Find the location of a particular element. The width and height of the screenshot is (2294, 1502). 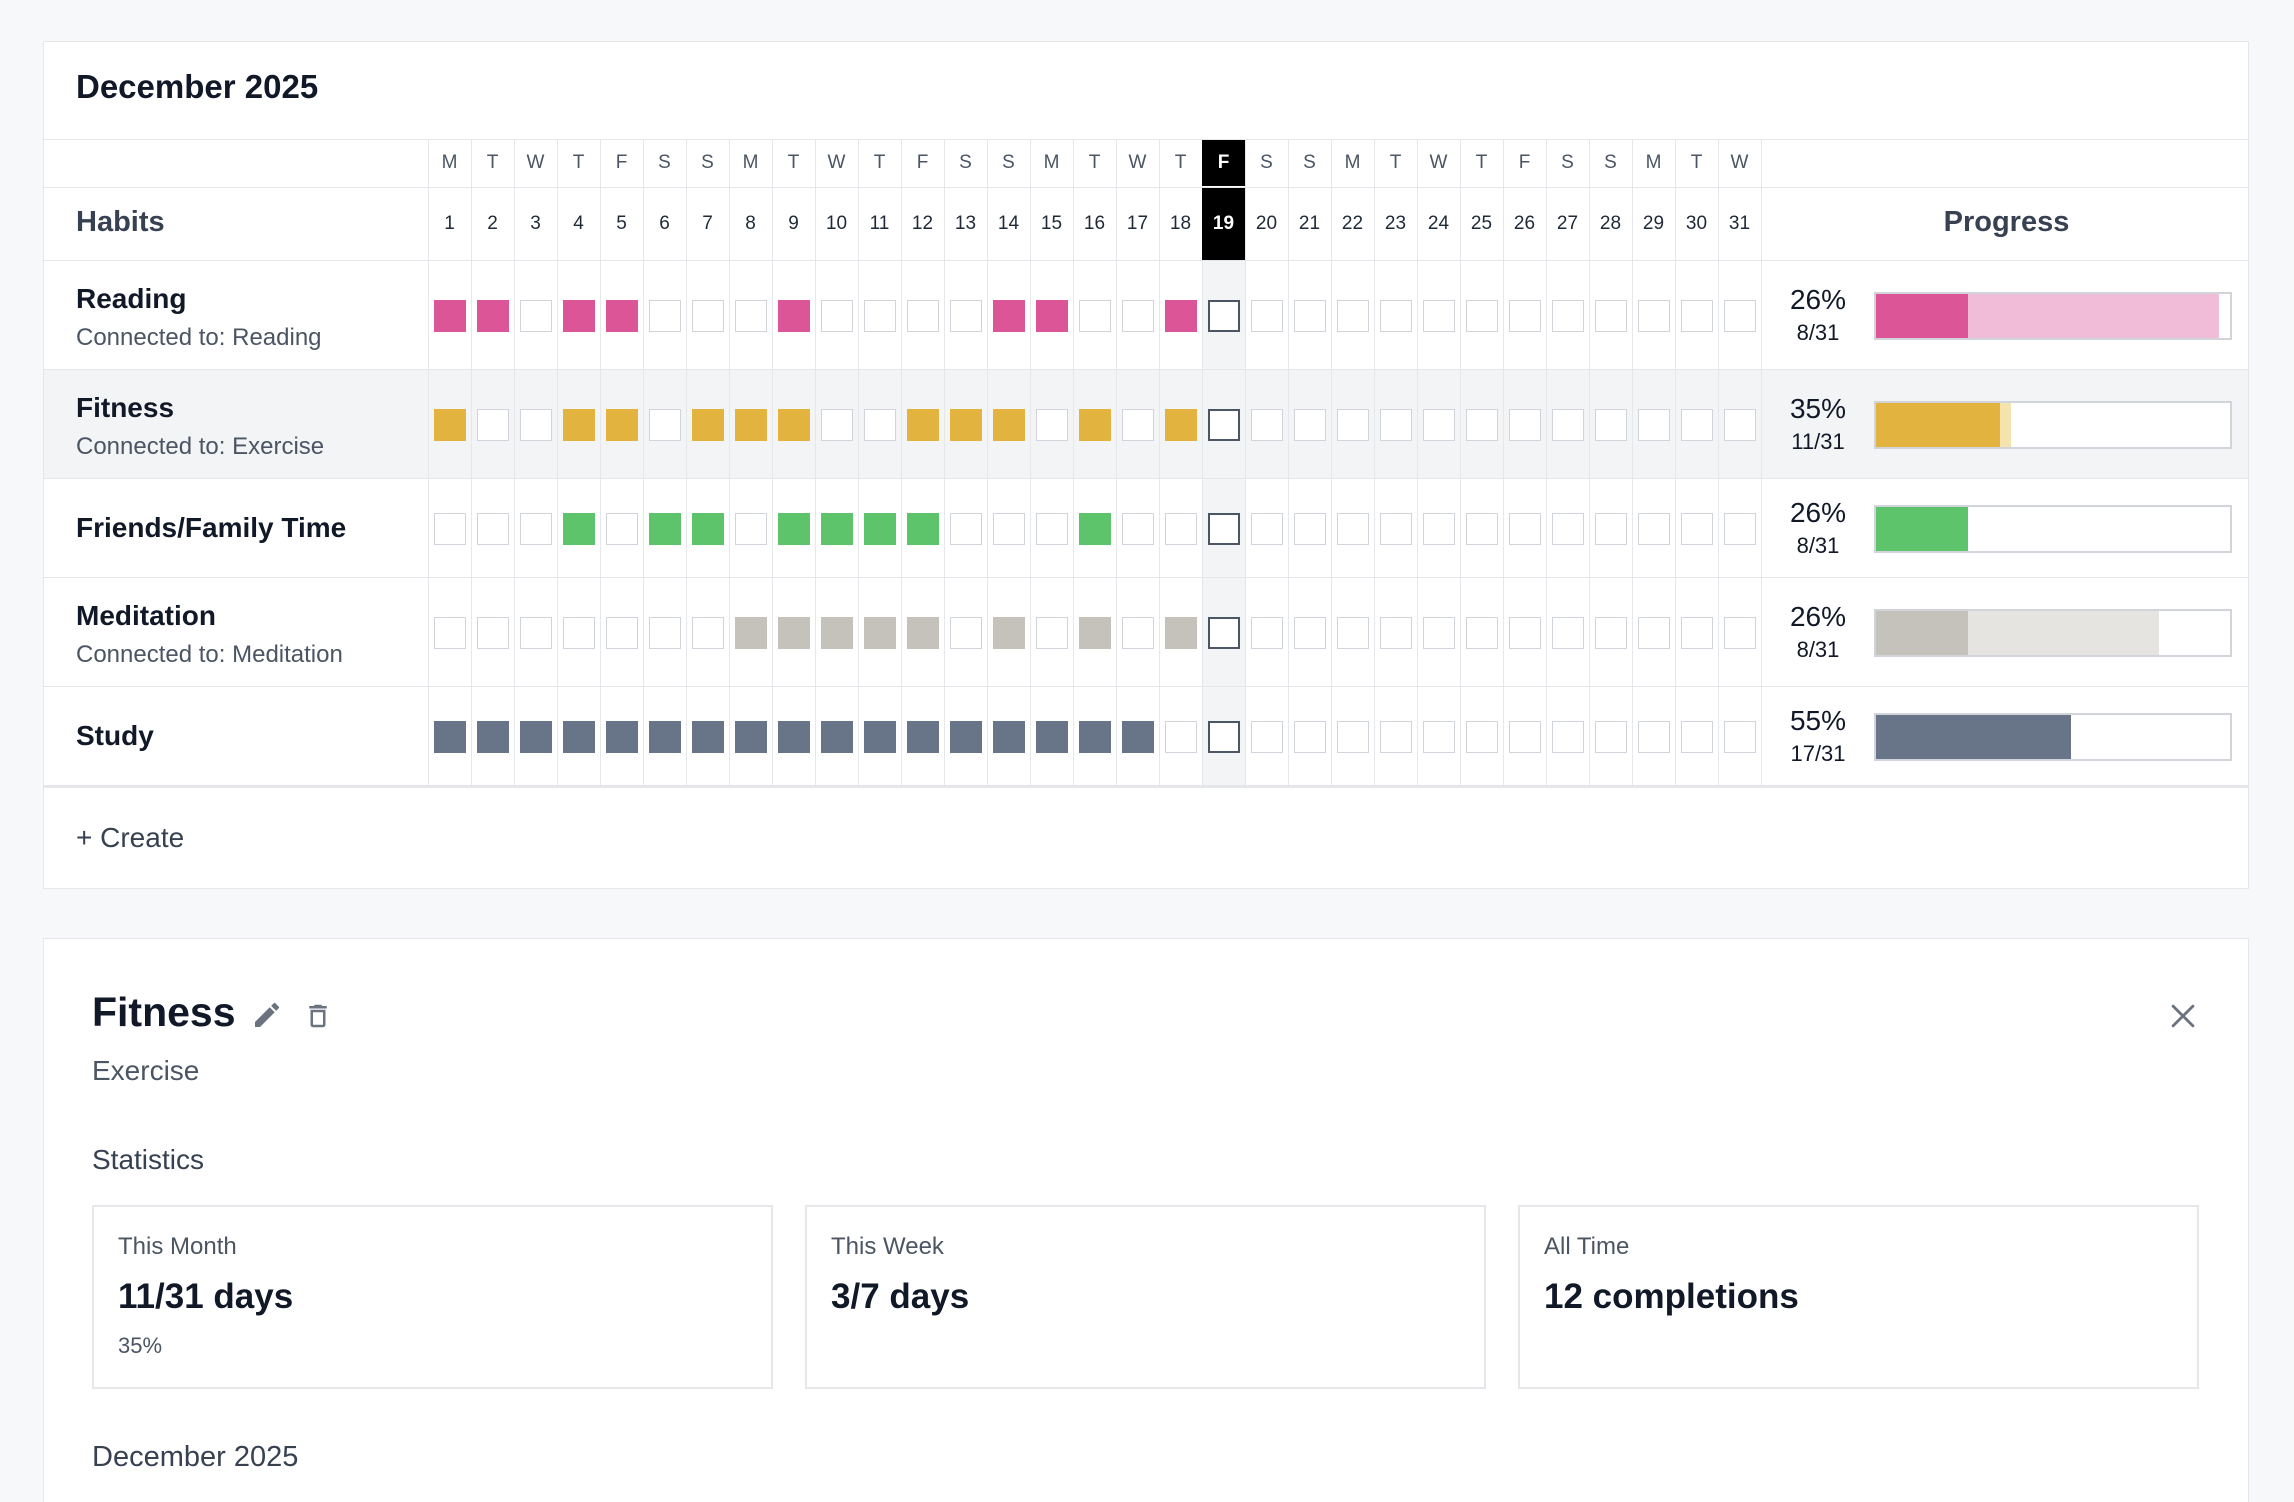

habit-name: Fitness is located at coordinates (125, 407).